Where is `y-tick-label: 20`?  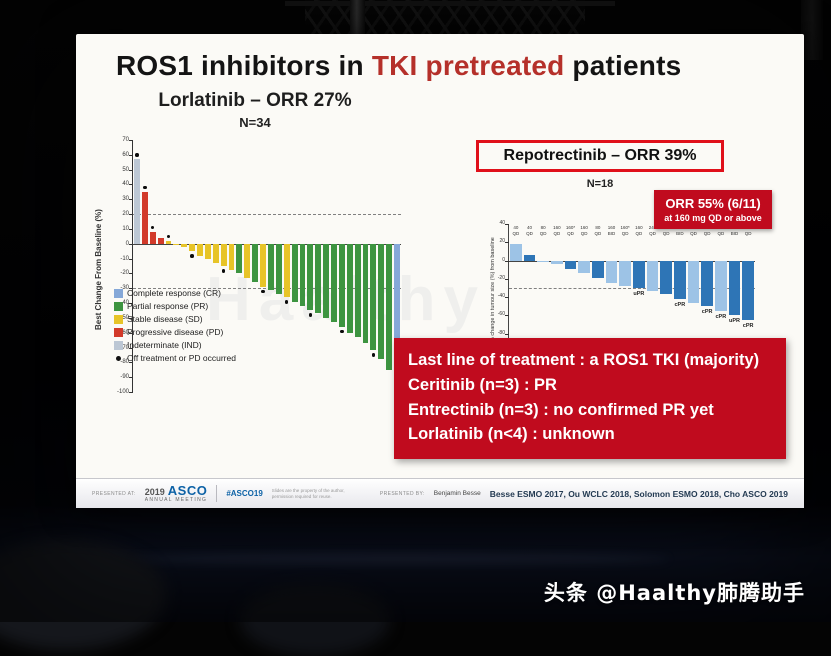
y-tick-label: 20 is located at coordinates (502, 241).